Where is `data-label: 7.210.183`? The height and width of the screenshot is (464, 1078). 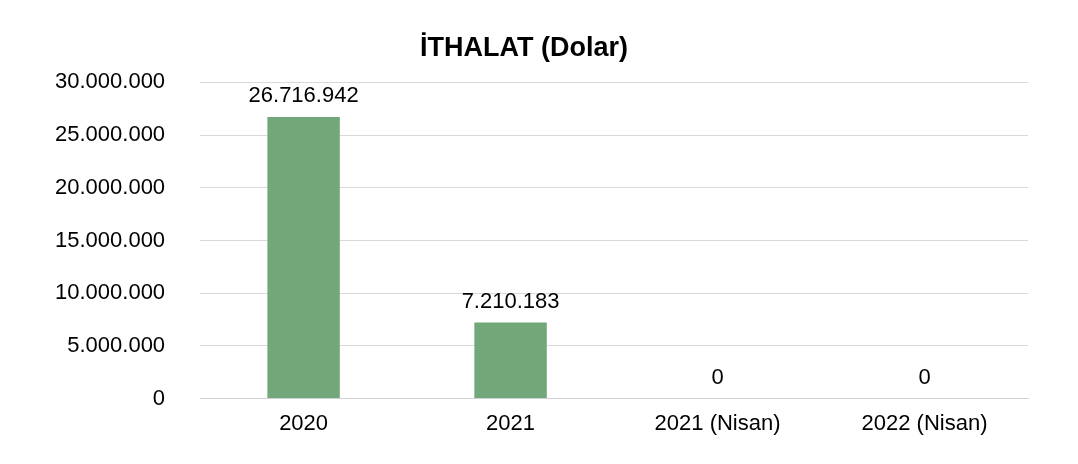 data-label: 7.210.183 is located at coordinates (510, 300).